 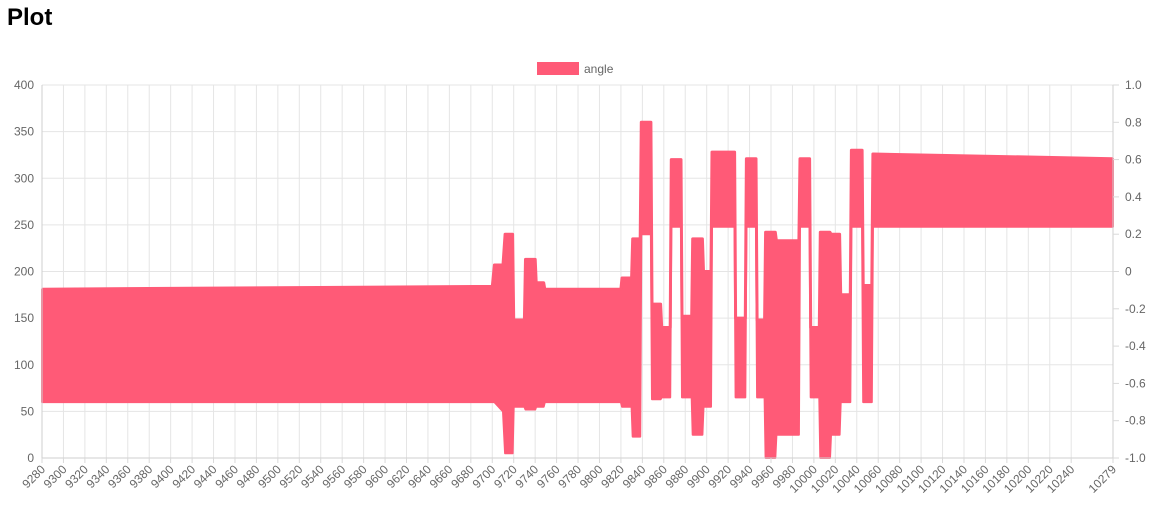 I want to click on y-right-tick-label: 0, so click(x=1128, y=272).